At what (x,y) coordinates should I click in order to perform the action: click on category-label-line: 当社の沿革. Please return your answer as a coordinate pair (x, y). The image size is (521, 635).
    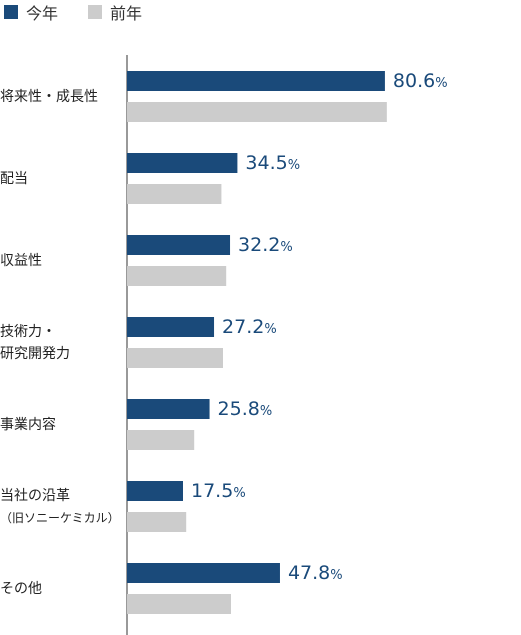
    Looking at the image, I should click on (35, 495).